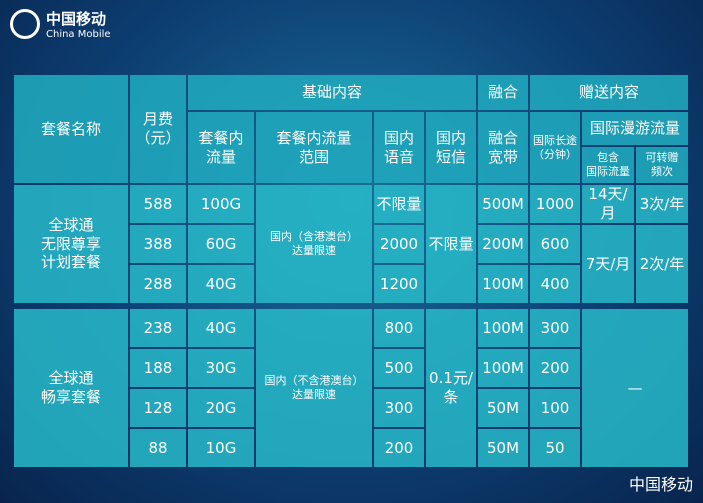 The image size is (703, 503). Describe the element at coordinates (332, 92) in the screenshot. I see `header-cell: 基础内容` at that location.